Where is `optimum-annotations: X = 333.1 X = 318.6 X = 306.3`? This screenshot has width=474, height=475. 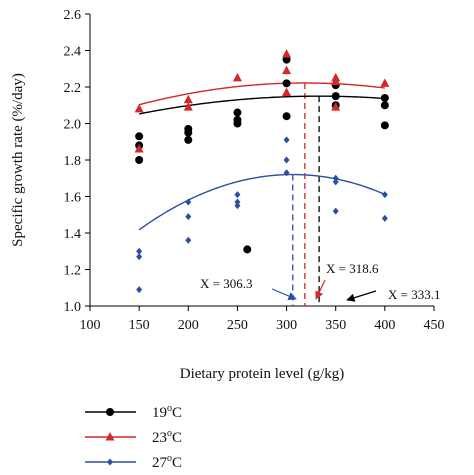 optimum-annotations: X = 333.1 X = 318.6 X = 306.3 is located at coordinates (320, 281).